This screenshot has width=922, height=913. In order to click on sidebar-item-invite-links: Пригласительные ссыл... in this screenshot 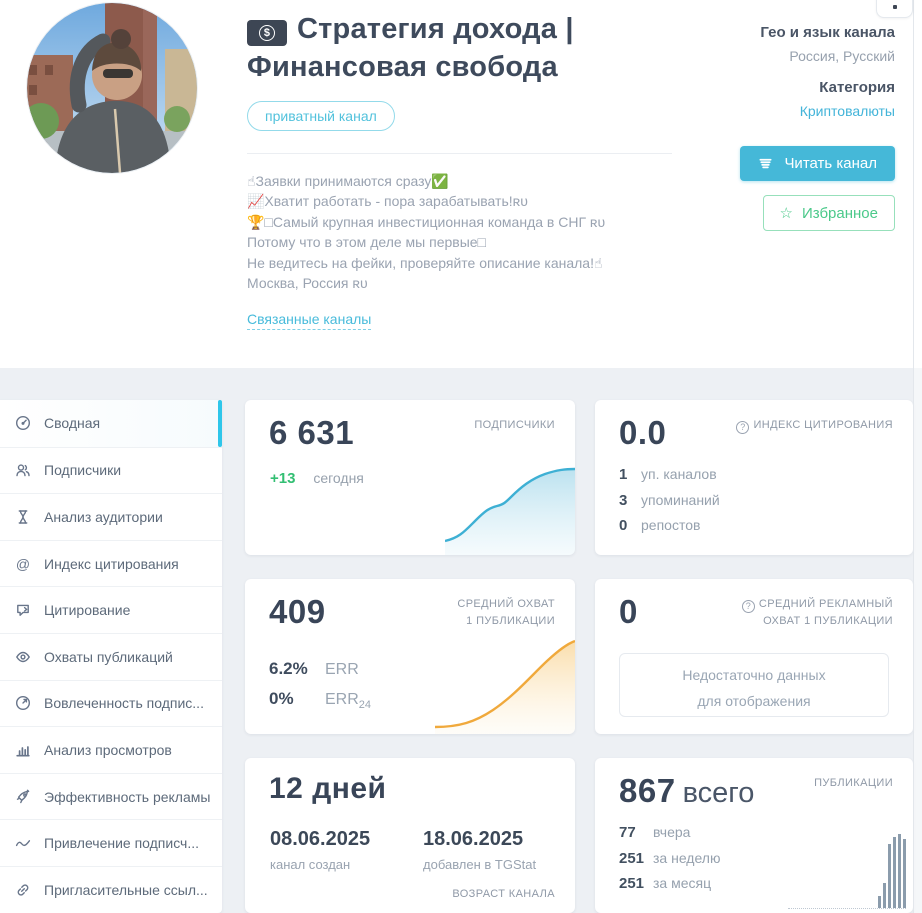, I will do `click(111, 889)`.